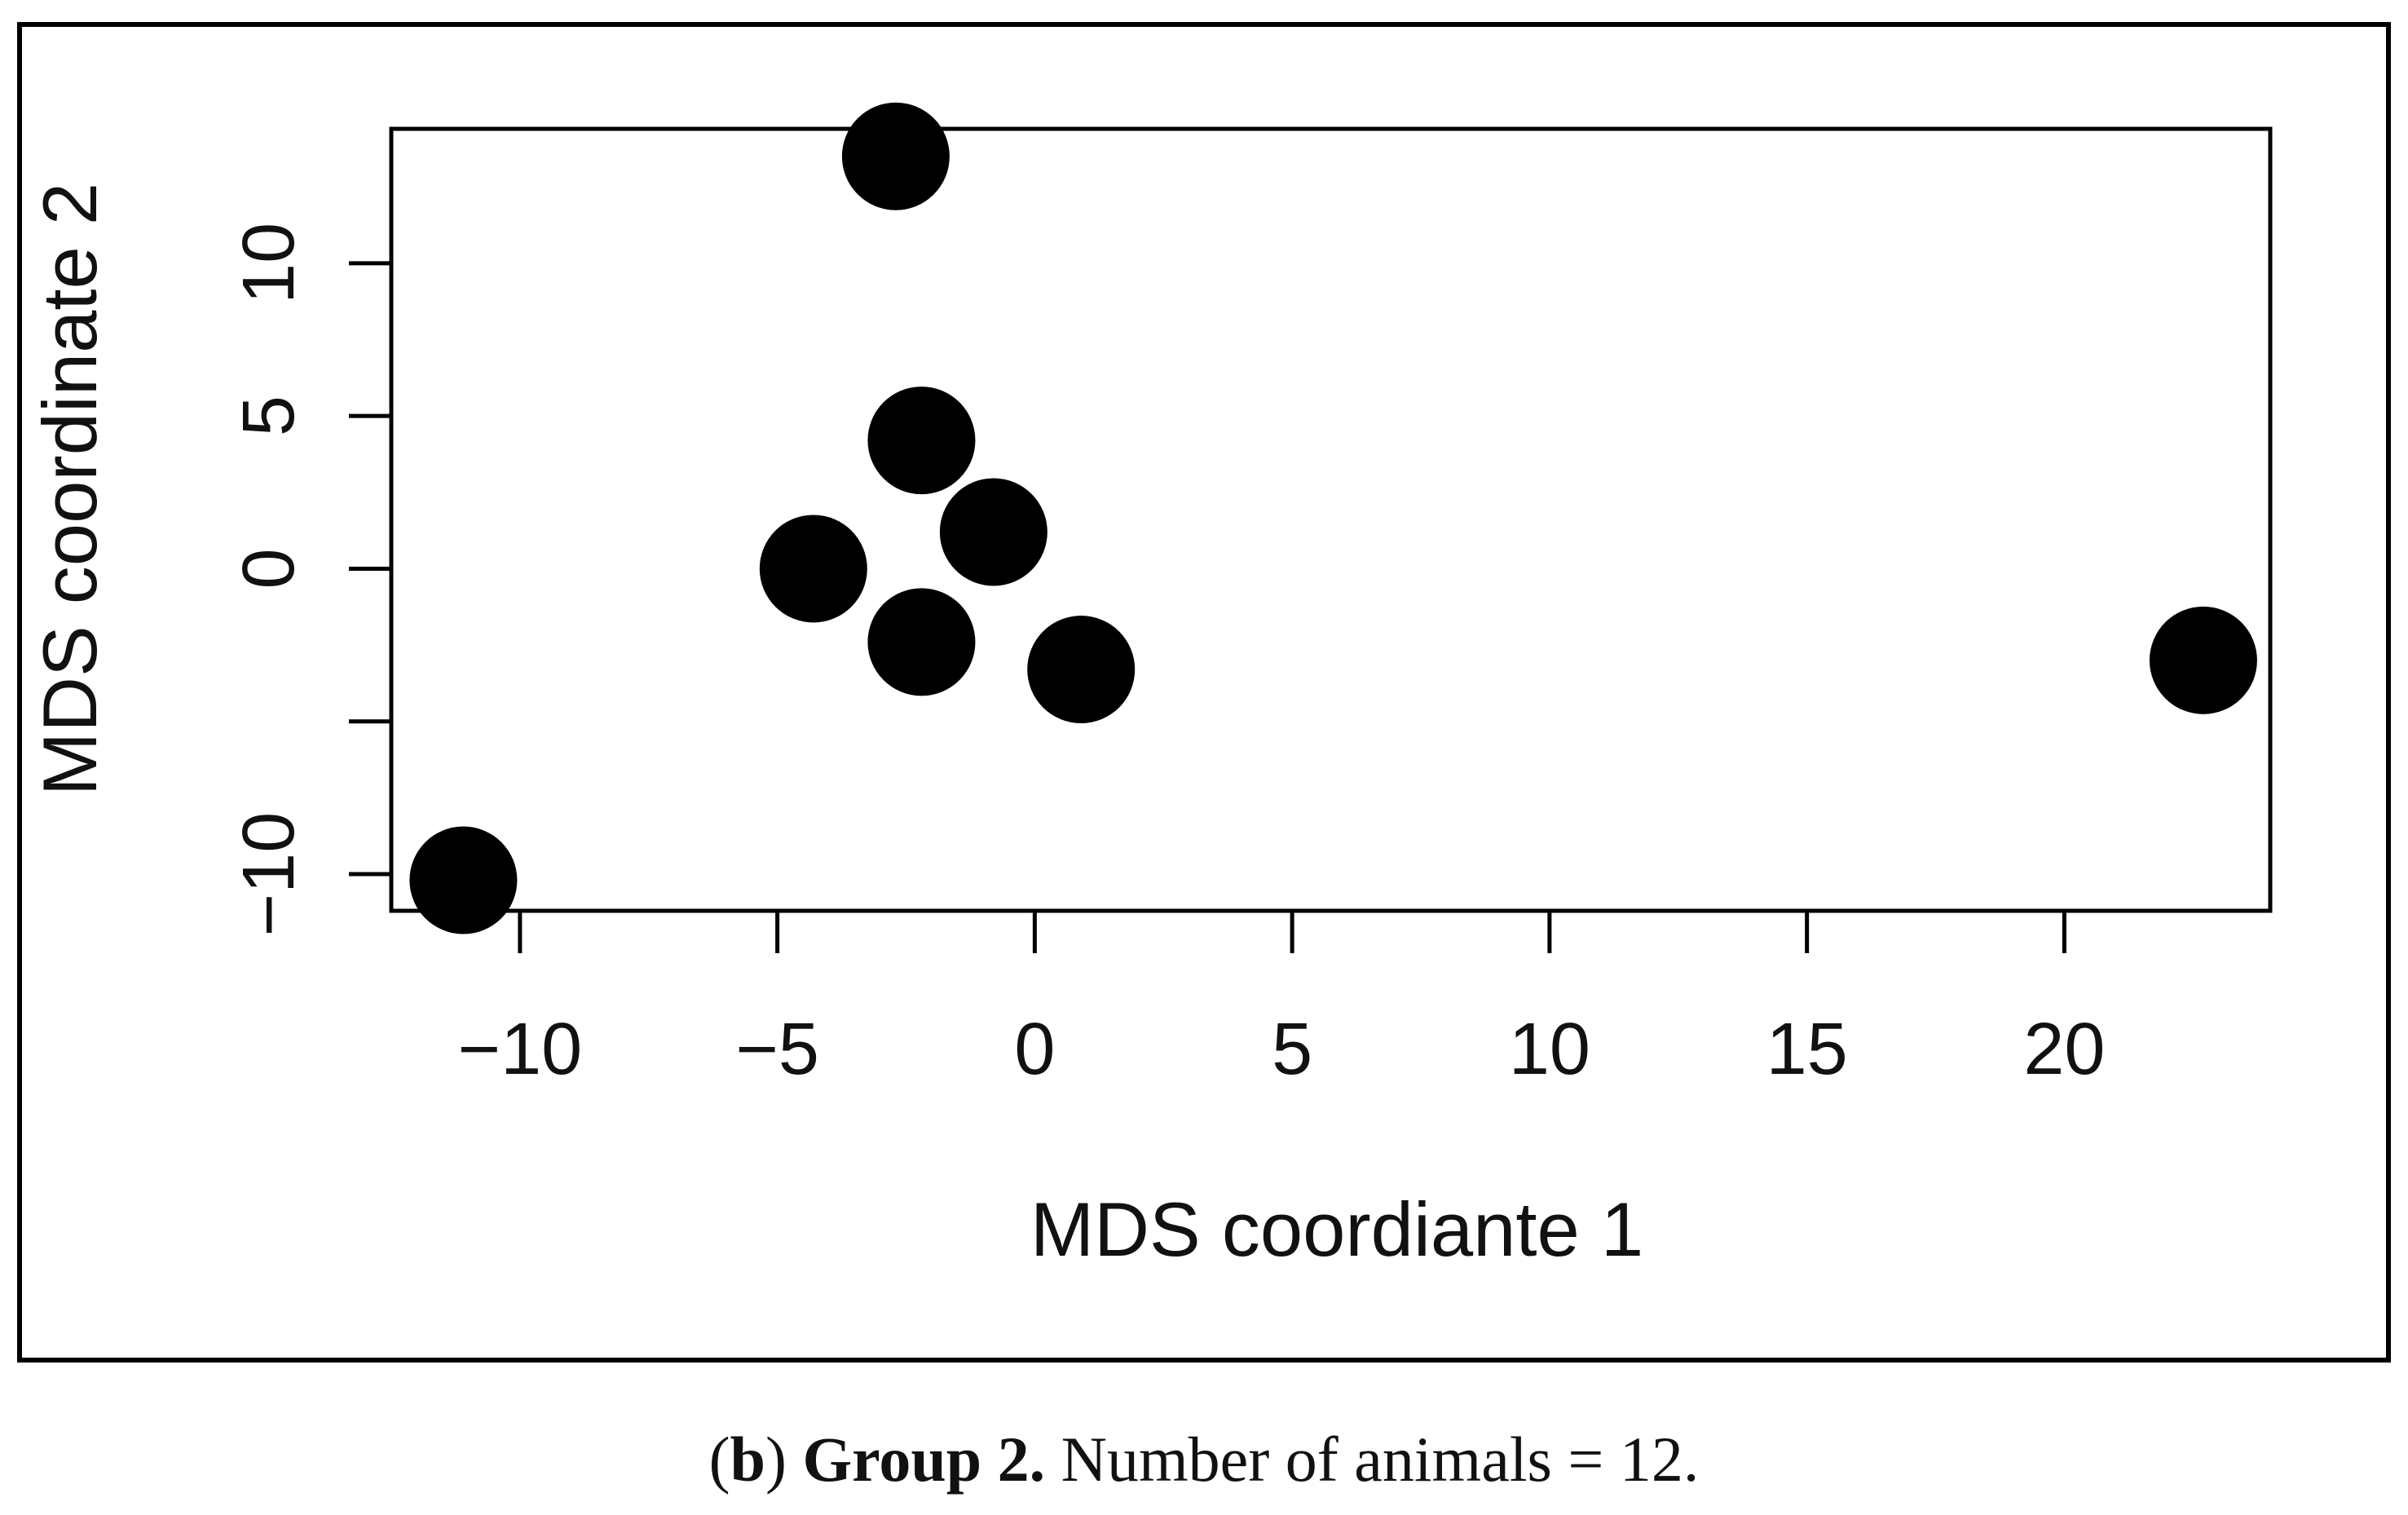 The height and width of the screenshot is (1515, 2408). What do you see at coordinates (520, 1049) in the screenshot?
I see `x-tick-label: −10` at bounding box center [520, 1049].